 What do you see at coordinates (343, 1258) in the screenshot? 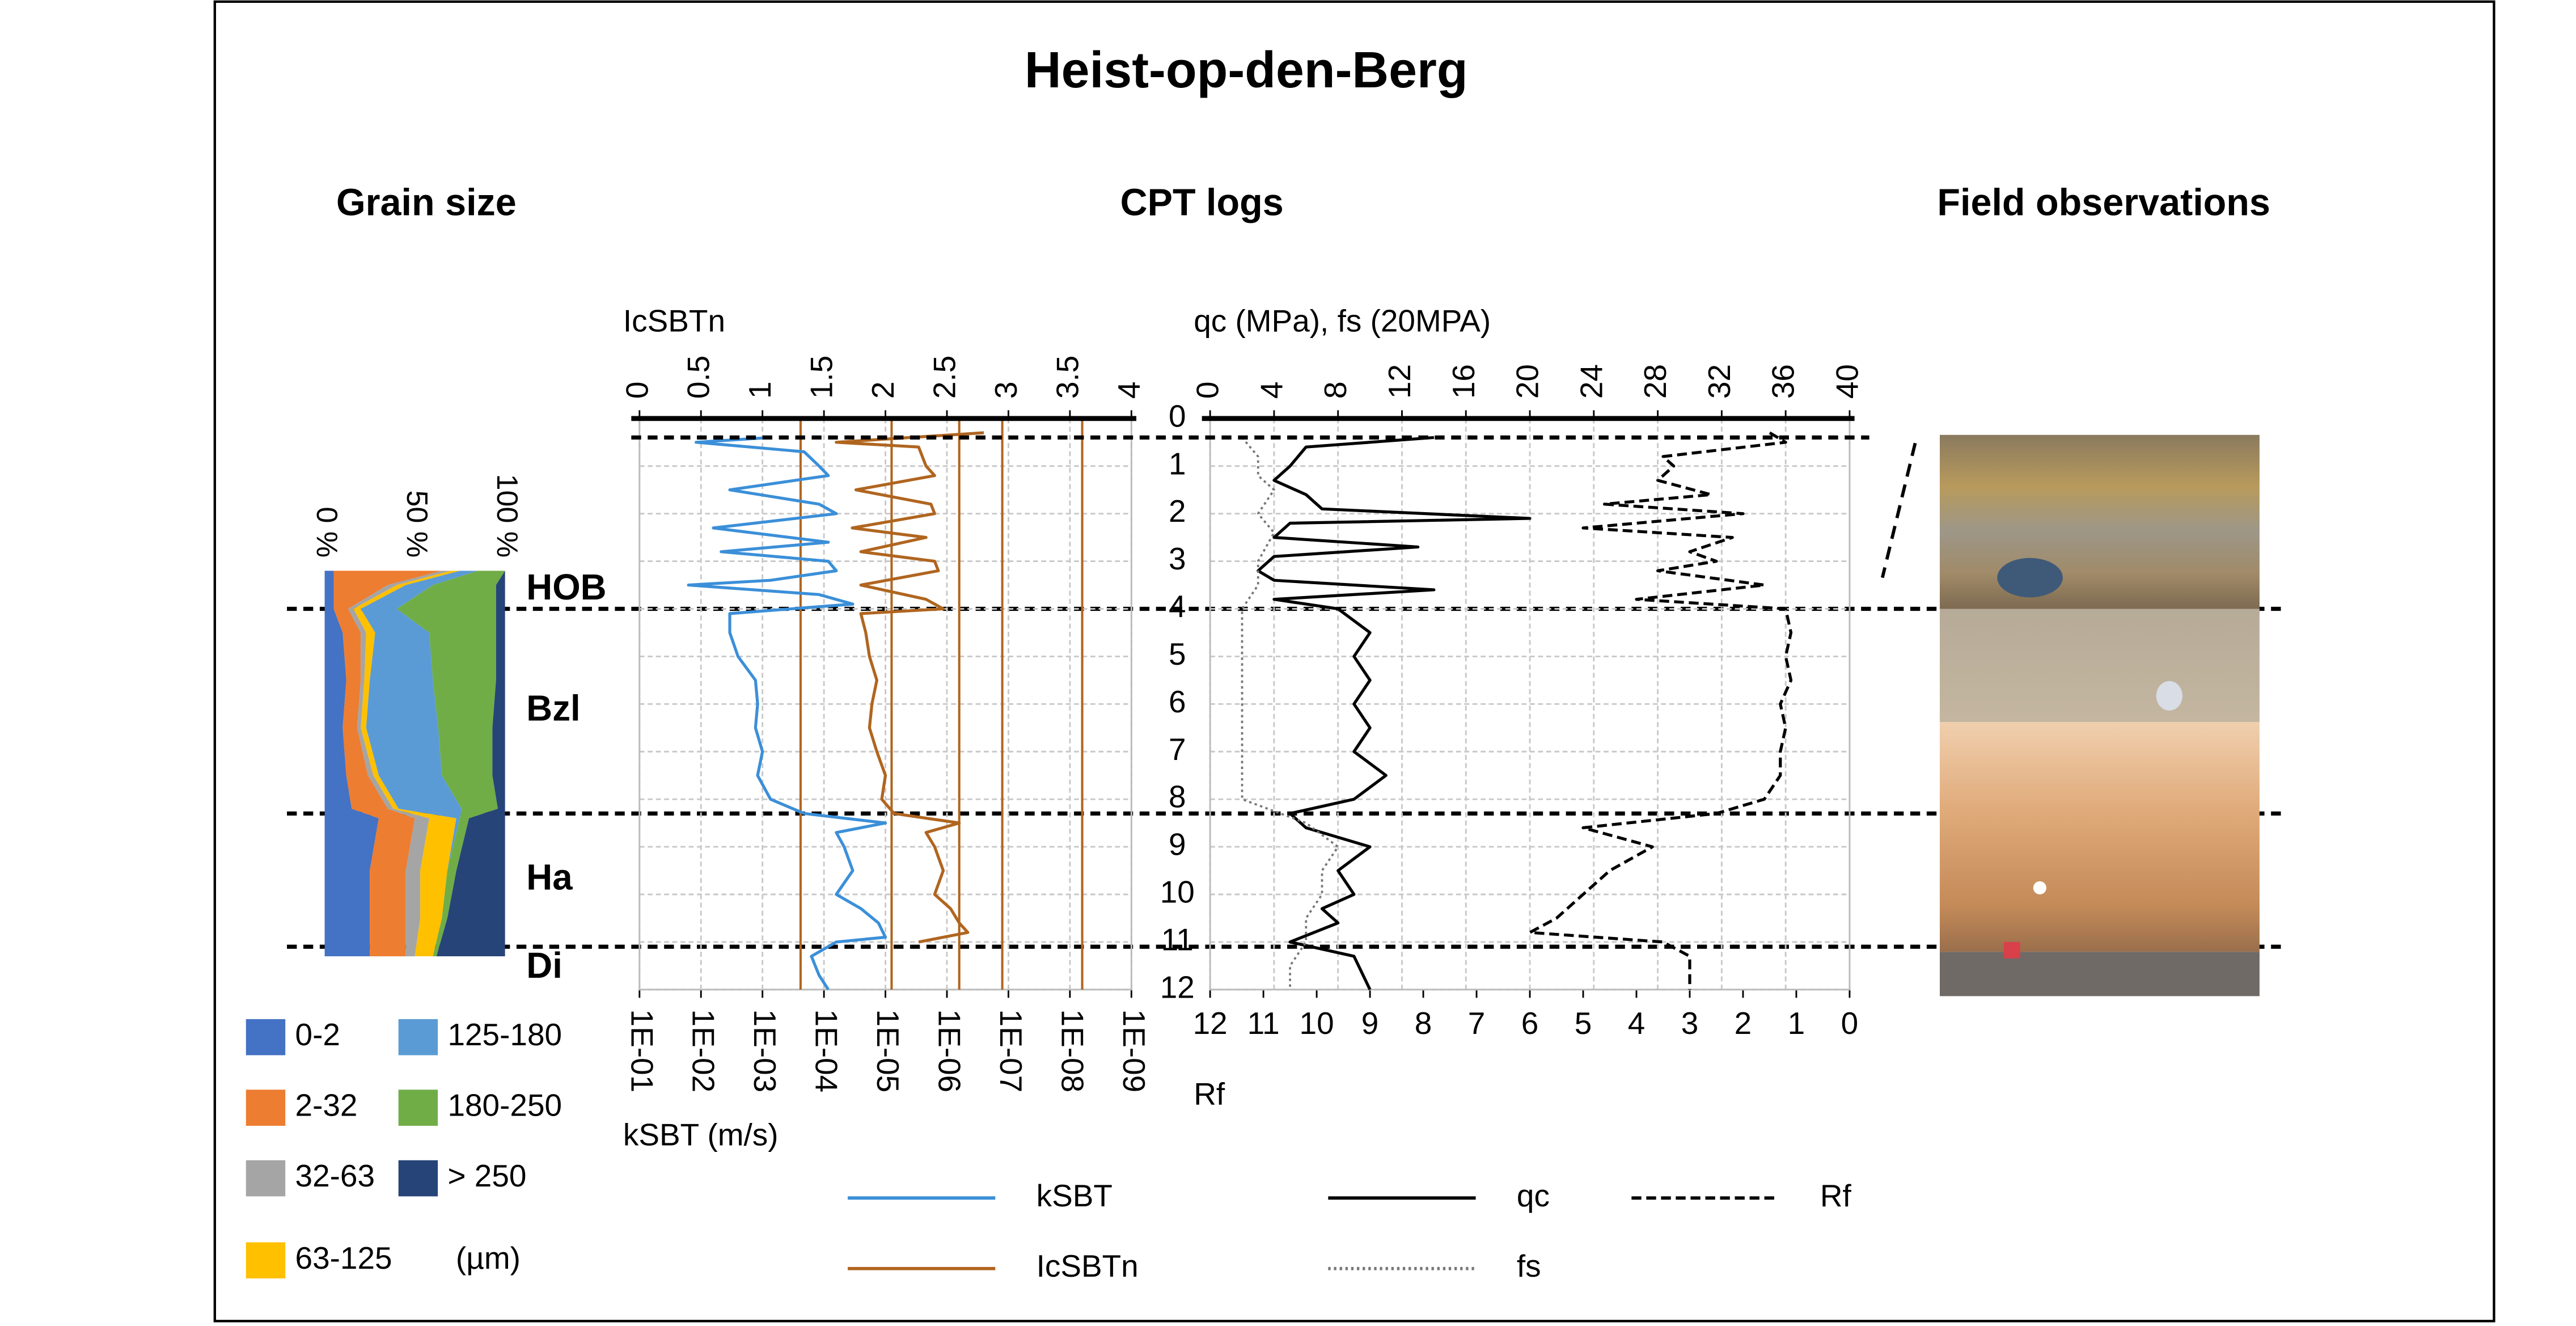
I see `legend-label: 63-125` at bounding box center [343, 1258].